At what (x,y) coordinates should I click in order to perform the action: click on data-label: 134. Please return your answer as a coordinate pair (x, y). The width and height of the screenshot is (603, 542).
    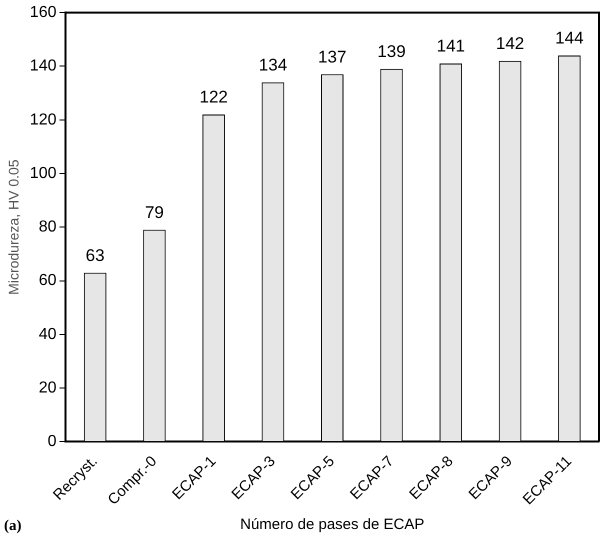
    Looking at the image, I should click on (273, 65).